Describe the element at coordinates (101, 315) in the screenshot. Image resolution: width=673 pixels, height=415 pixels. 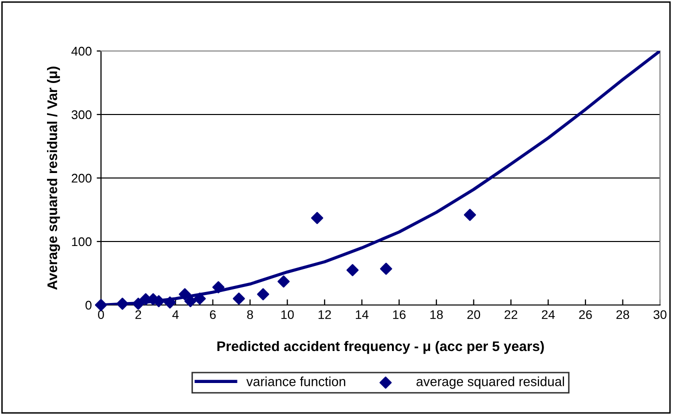
I see `x-tick-label: 0` at that location.